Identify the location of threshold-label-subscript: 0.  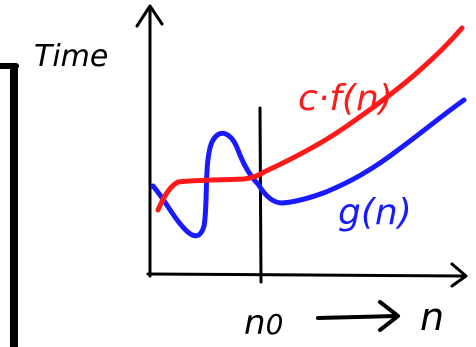
(275, 324).